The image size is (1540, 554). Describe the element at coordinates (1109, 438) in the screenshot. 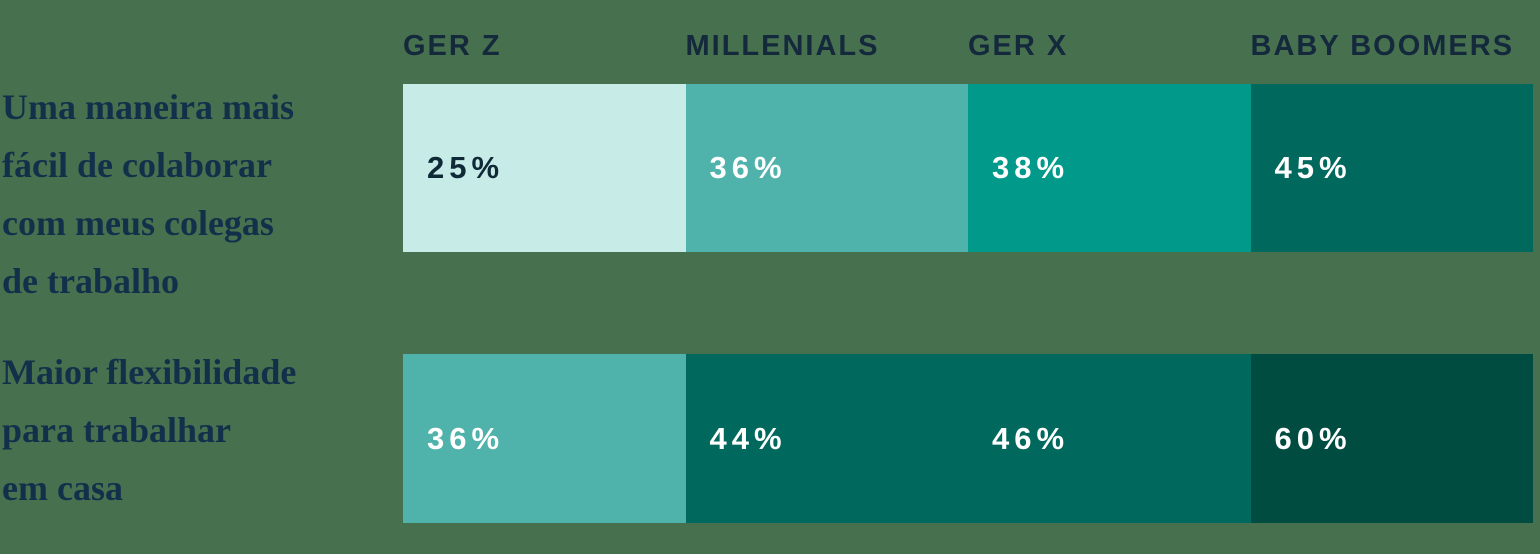

I see `heatmap-cell-genx-46: 46%` at that location.